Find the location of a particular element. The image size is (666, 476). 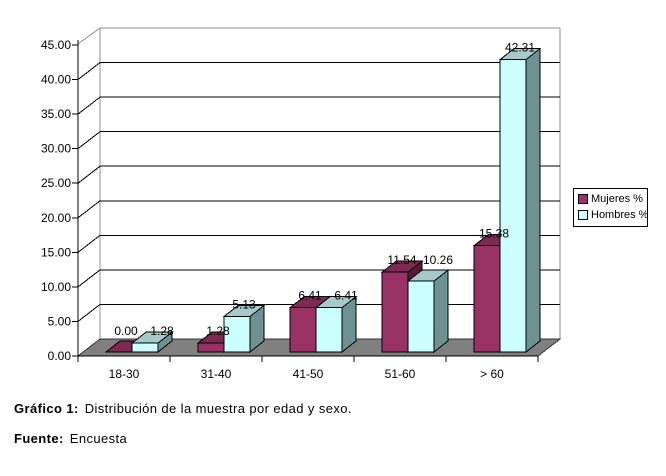

bar-hombres-4-side is located at coordinates (533, 200).